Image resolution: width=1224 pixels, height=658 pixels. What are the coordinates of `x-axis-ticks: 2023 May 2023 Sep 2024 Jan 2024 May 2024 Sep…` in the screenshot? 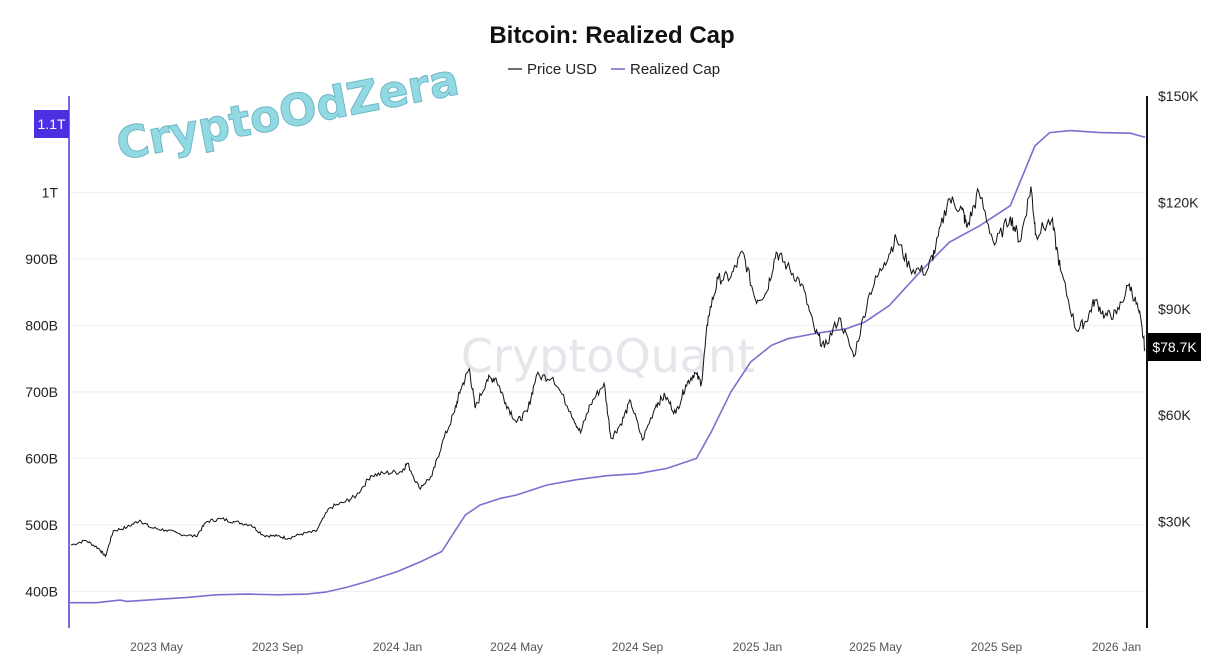 It's located at (635, 647).